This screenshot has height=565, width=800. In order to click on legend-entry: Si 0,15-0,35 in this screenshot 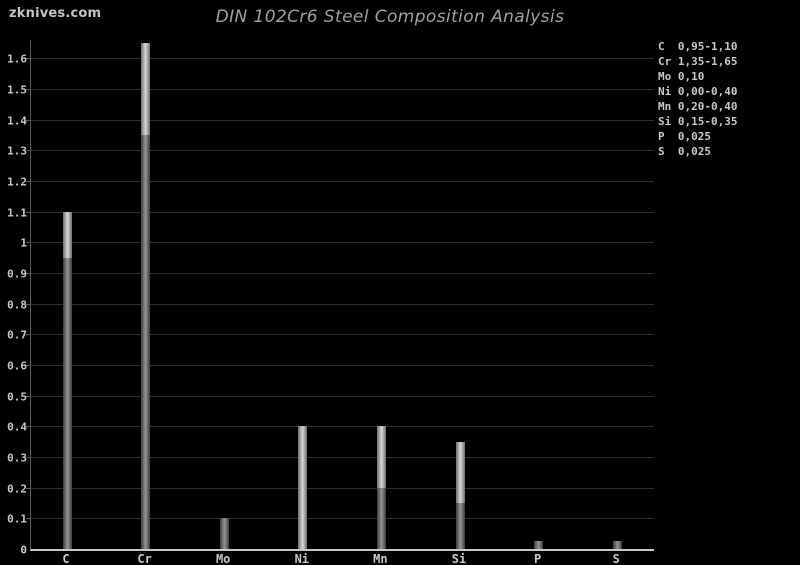, I will do `click(698, 121)`.